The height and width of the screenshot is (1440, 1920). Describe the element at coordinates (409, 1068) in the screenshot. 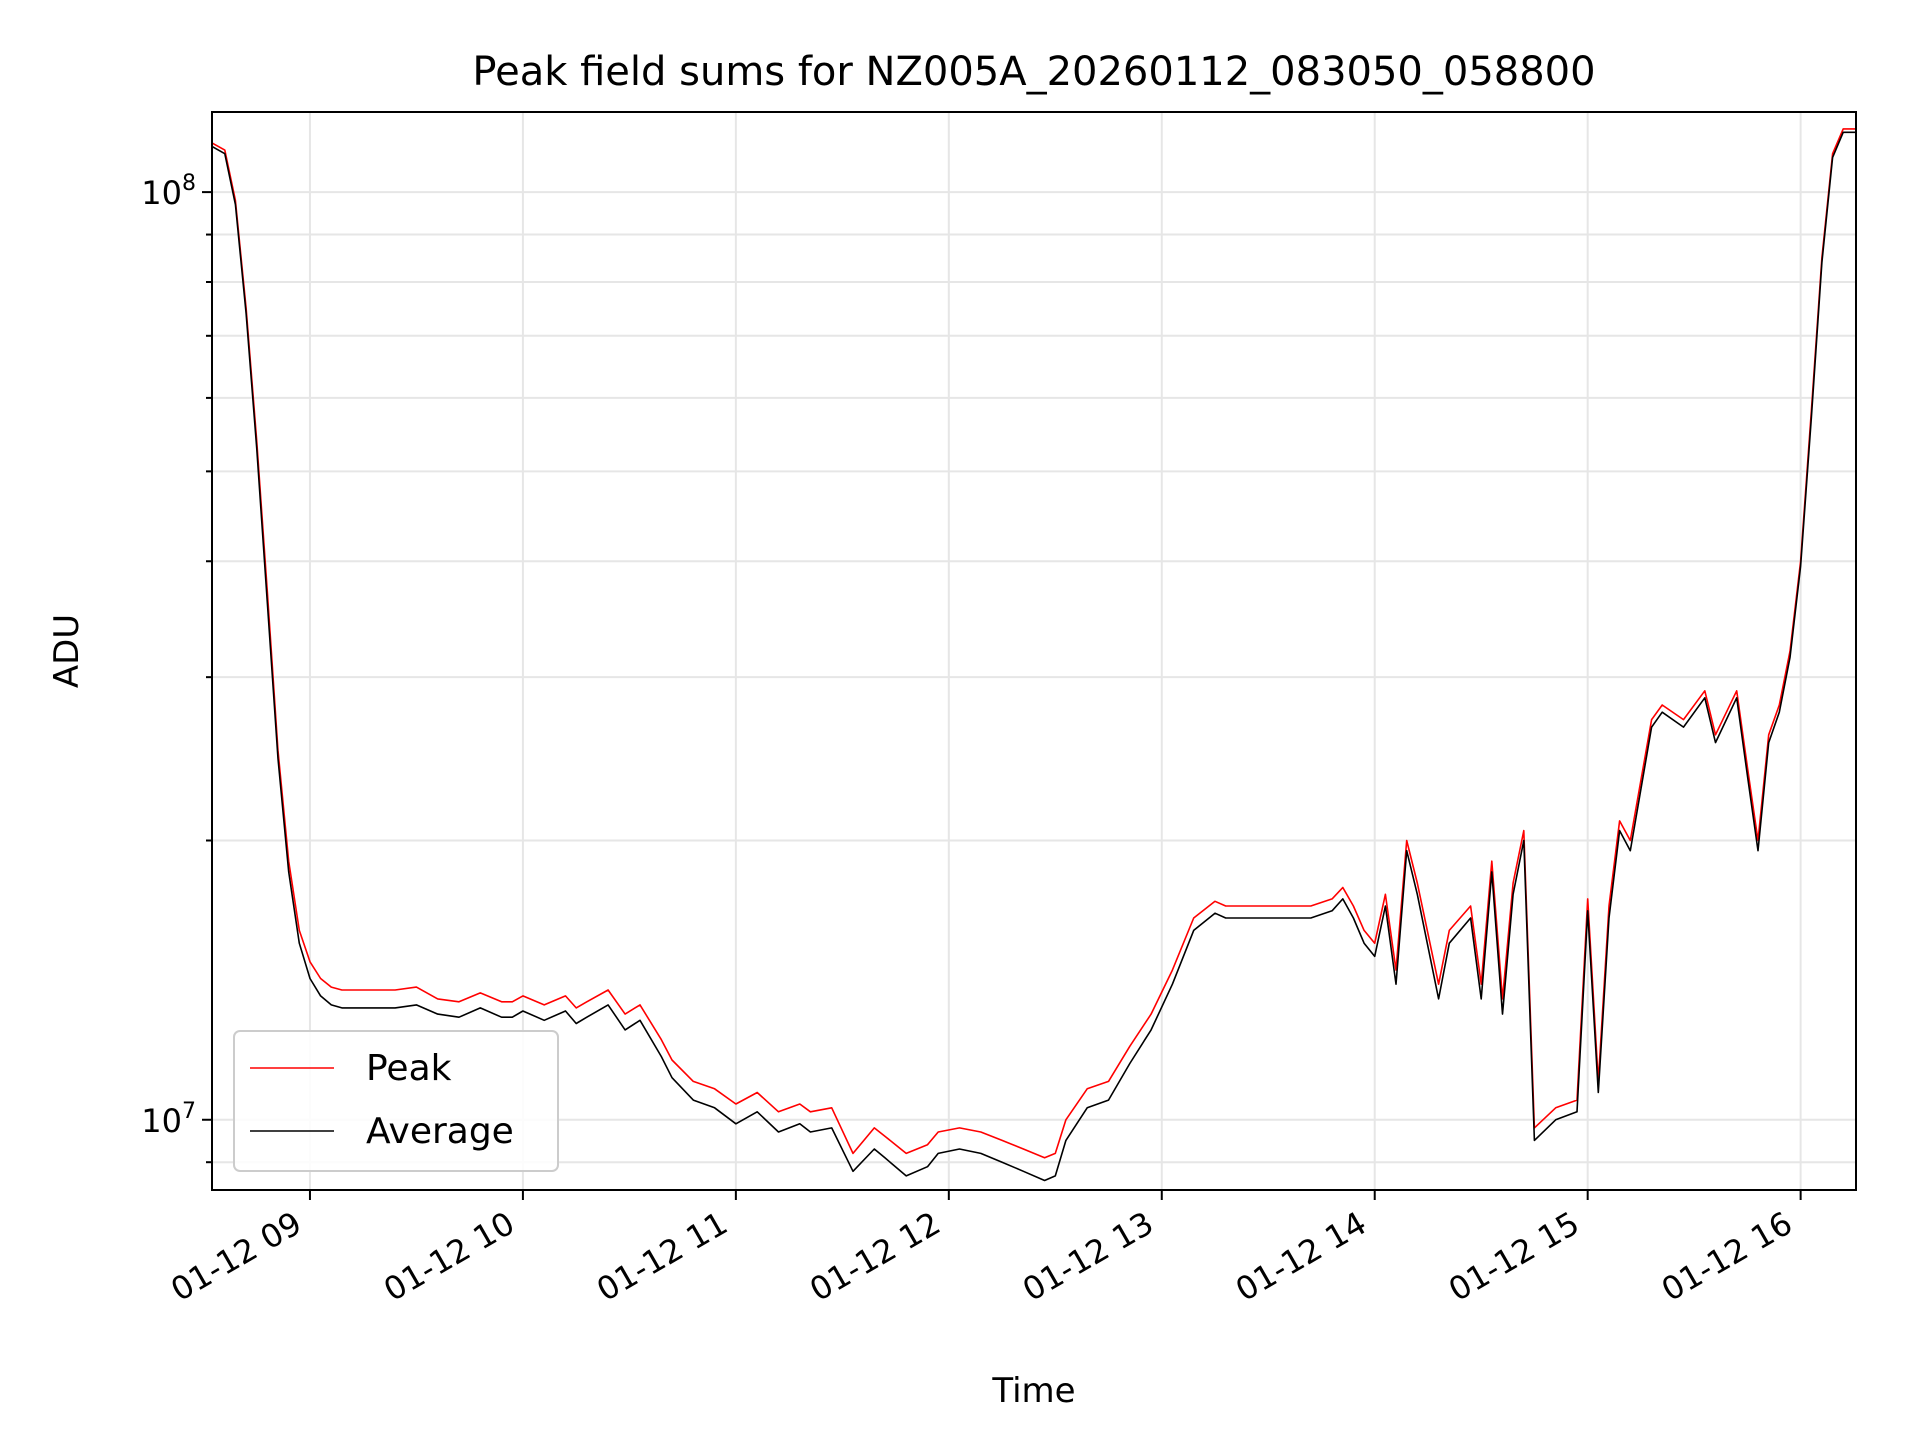

I see `legend-label-peak: Peak` at that location.